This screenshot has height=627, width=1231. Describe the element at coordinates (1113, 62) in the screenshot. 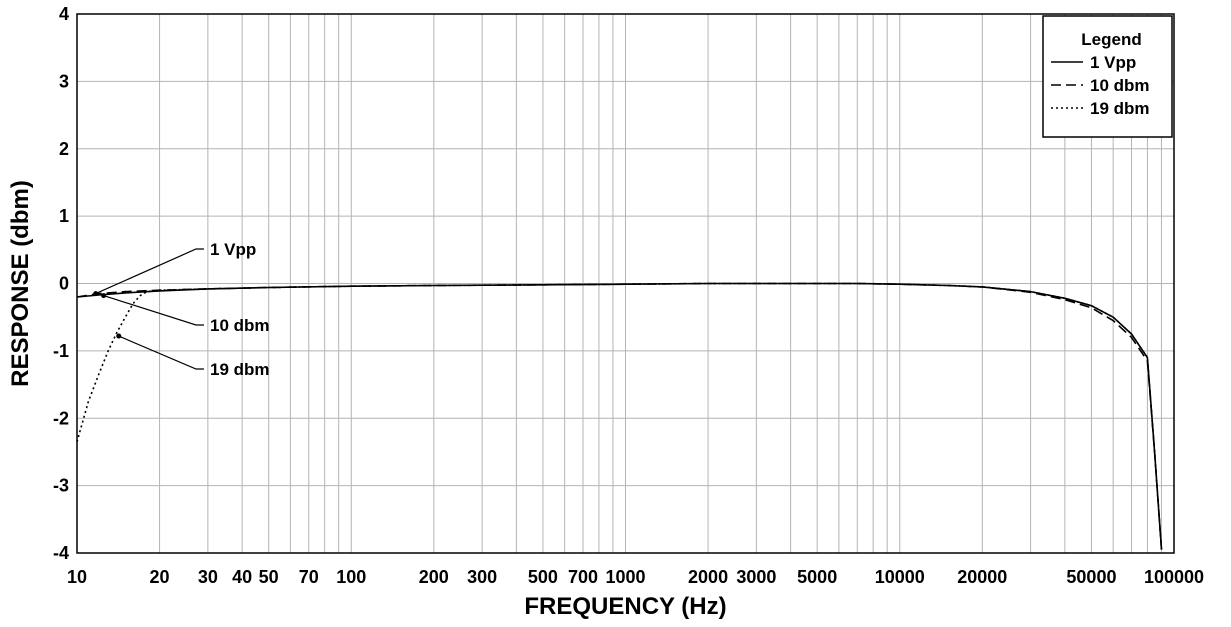

I see `legend-entry-label: 1 Vpp` at that location.